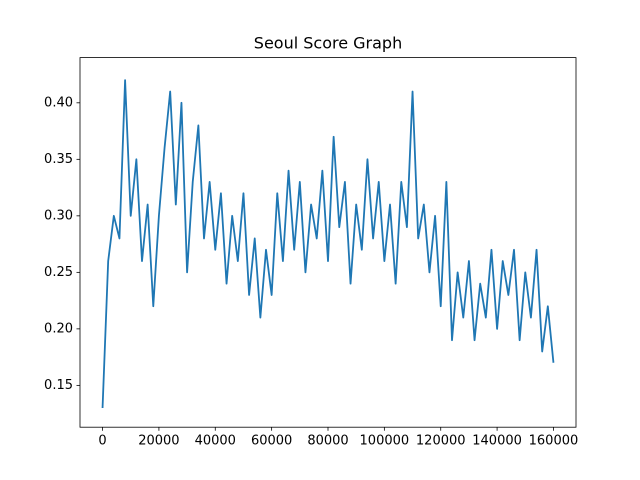  Describe the element at coordinates (328, 43) in the screenshot. I see `chart-title: Seoul Score Graph` at that location.